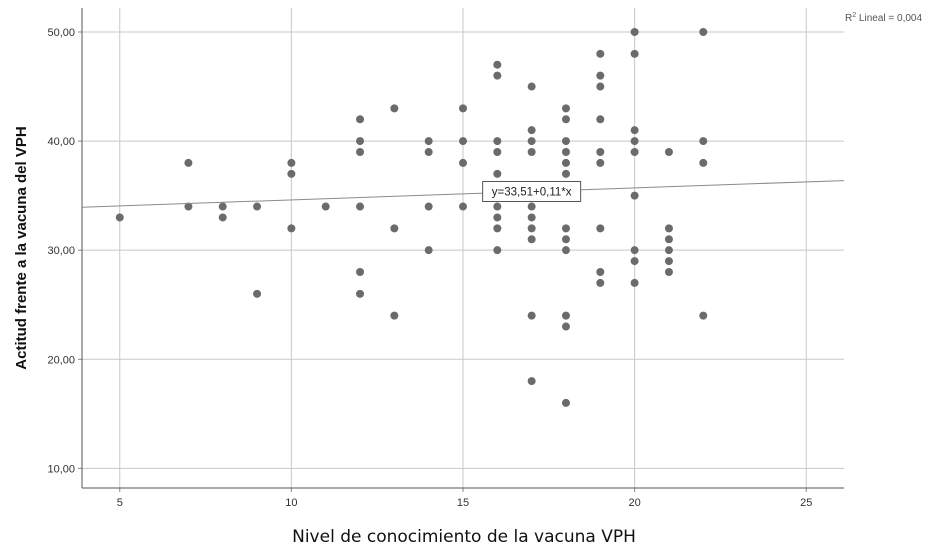  I want to click on fit-line-layer, so click(463, 194).